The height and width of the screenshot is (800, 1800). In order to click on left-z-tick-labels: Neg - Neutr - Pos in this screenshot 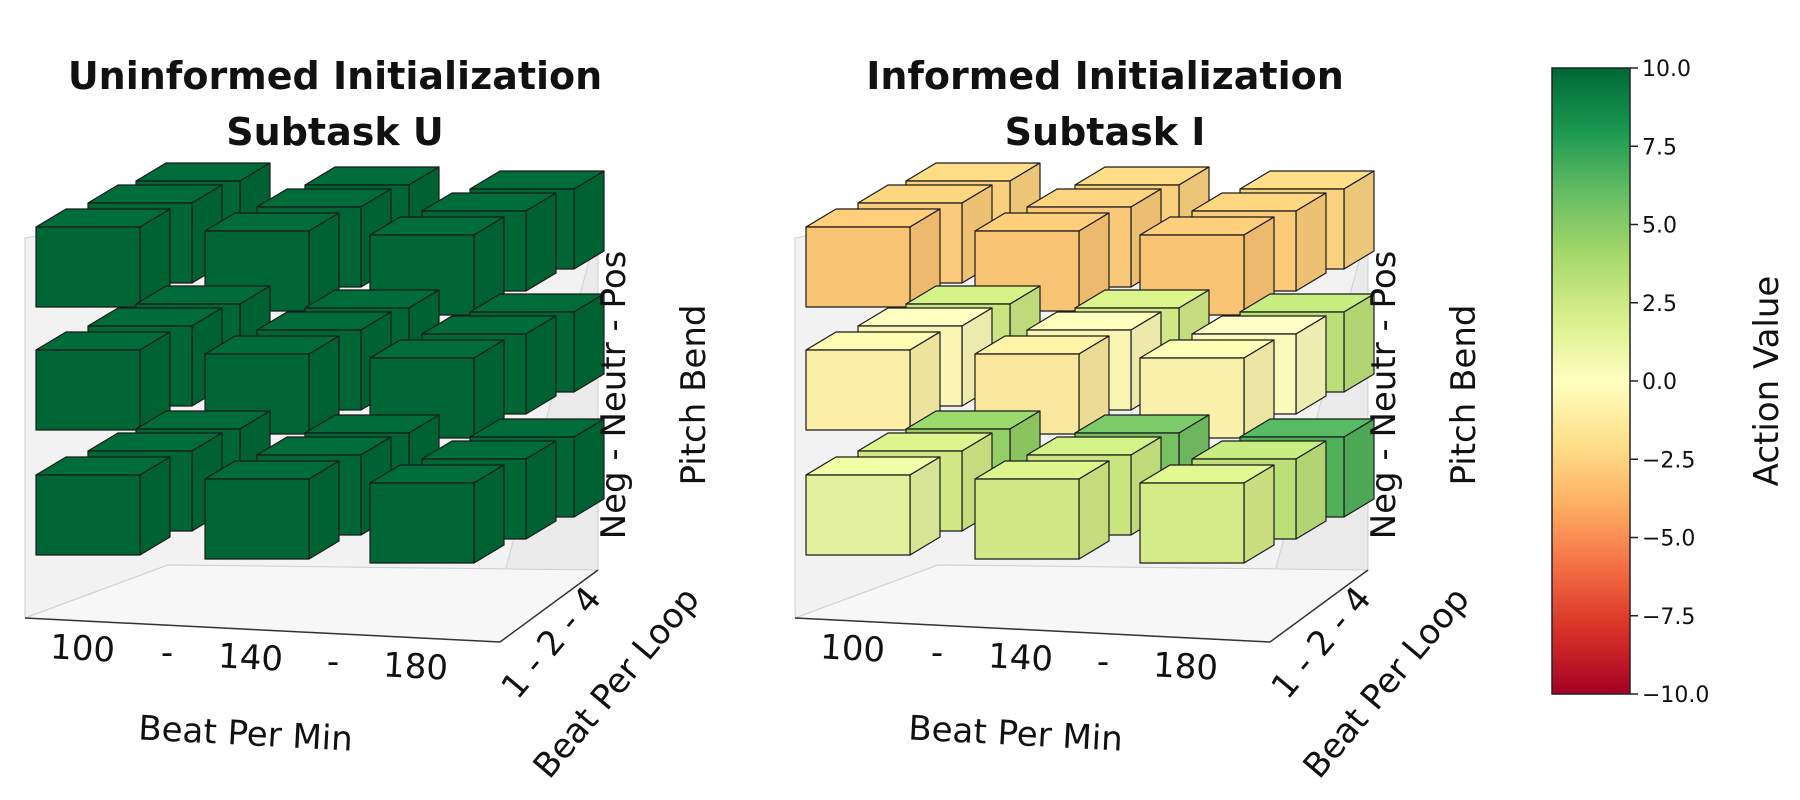, I will do `click(614, 395)`.